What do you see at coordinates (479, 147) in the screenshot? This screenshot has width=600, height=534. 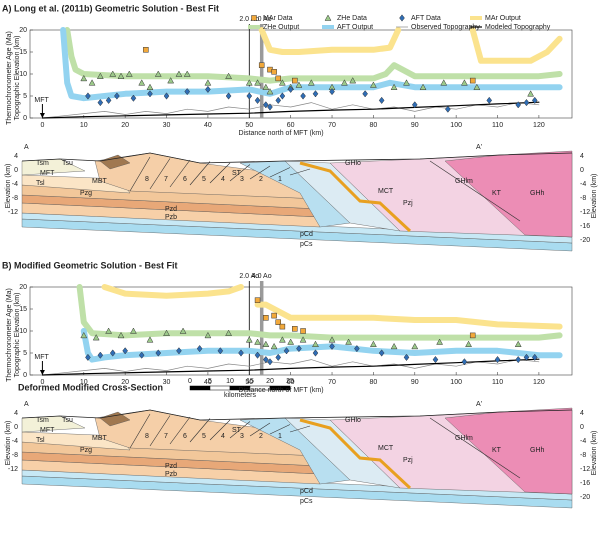 I see `unit-label: A'` at bounding box center [479, 147].